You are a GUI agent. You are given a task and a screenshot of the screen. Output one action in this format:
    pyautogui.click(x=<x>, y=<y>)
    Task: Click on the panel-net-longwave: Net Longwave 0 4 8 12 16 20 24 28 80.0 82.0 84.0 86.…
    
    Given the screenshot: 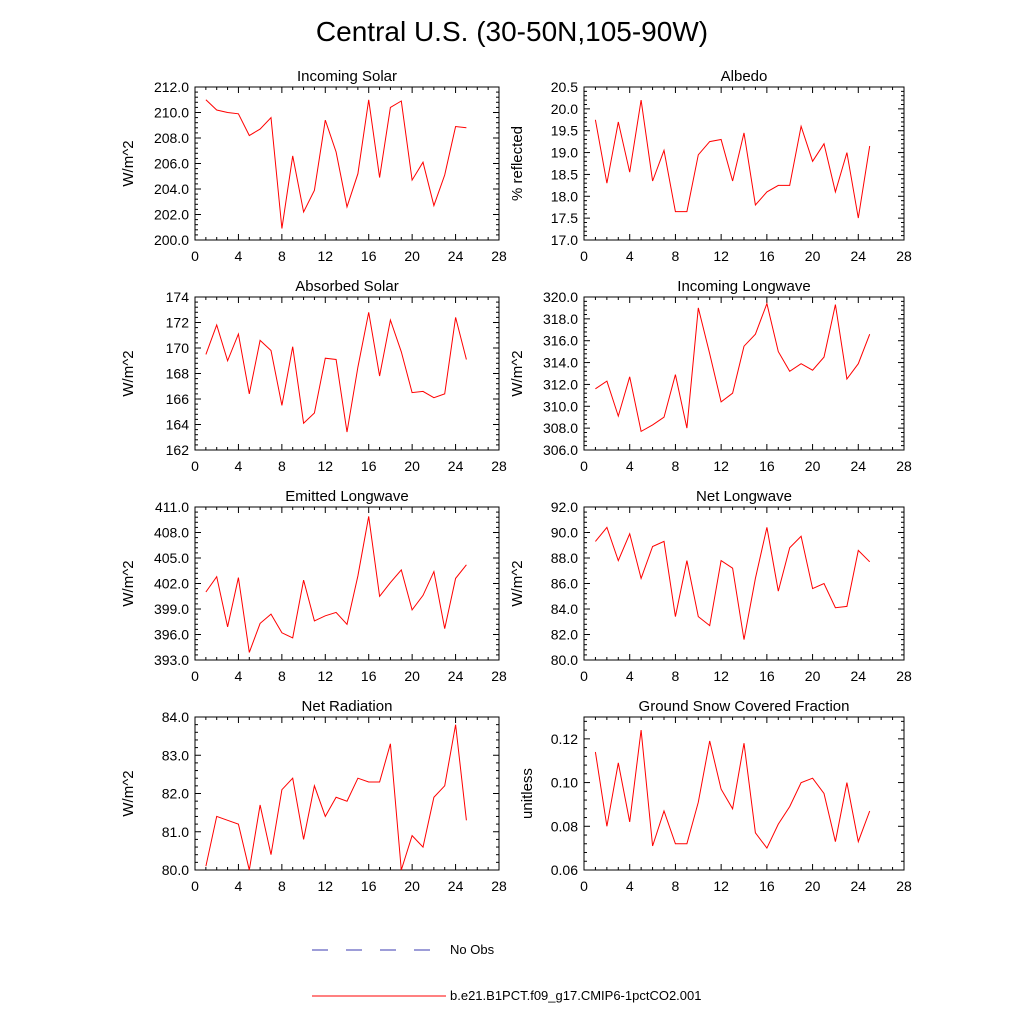 What is the action you would take?
    pyautogui.click(x=710, y=586)
    